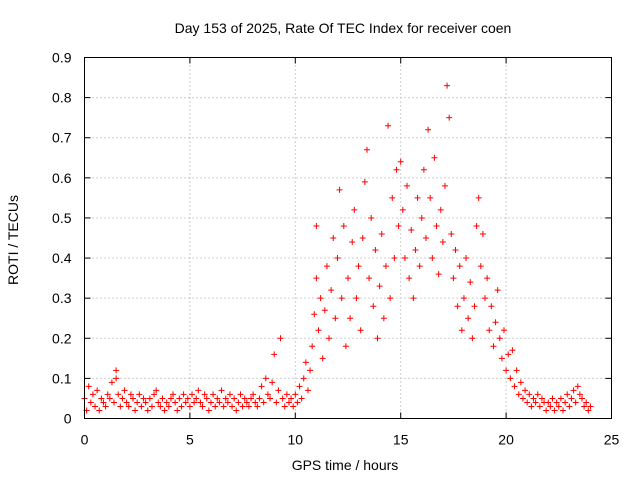 This screenshot has width=640, height=480. What do you see at coordinates (62, 98) in the screenshot?
I see `y-tick-label: 0.8` at bounding box center [62, 98].